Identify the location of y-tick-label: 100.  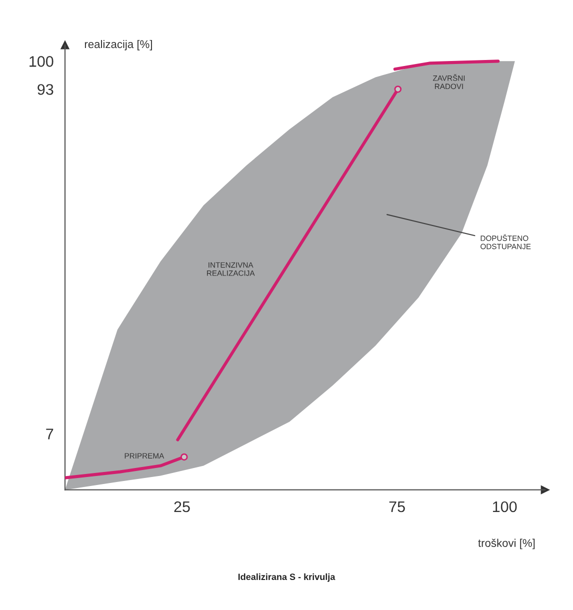
(42, 61).